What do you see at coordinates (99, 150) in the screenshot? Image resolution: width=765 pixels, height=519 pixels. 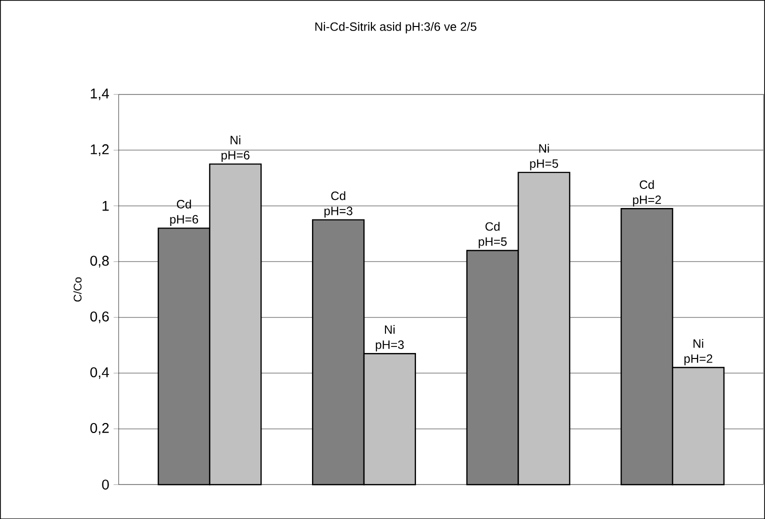 I see `y-tick-label: 1,2` at bounding box center [99, 150].